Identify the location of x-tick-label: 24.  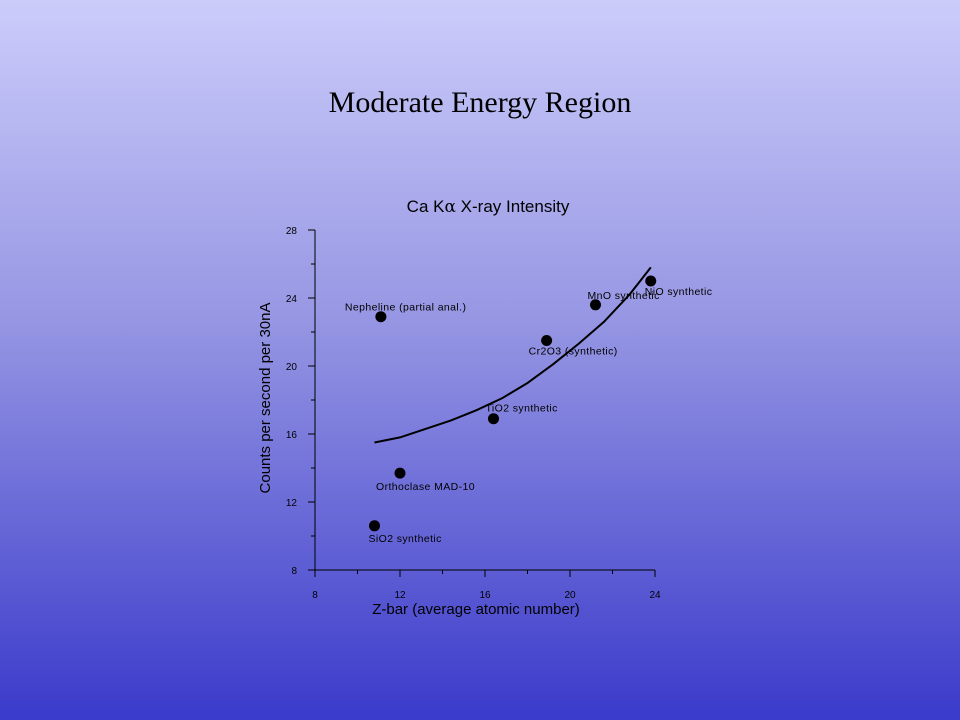
(655, 595).